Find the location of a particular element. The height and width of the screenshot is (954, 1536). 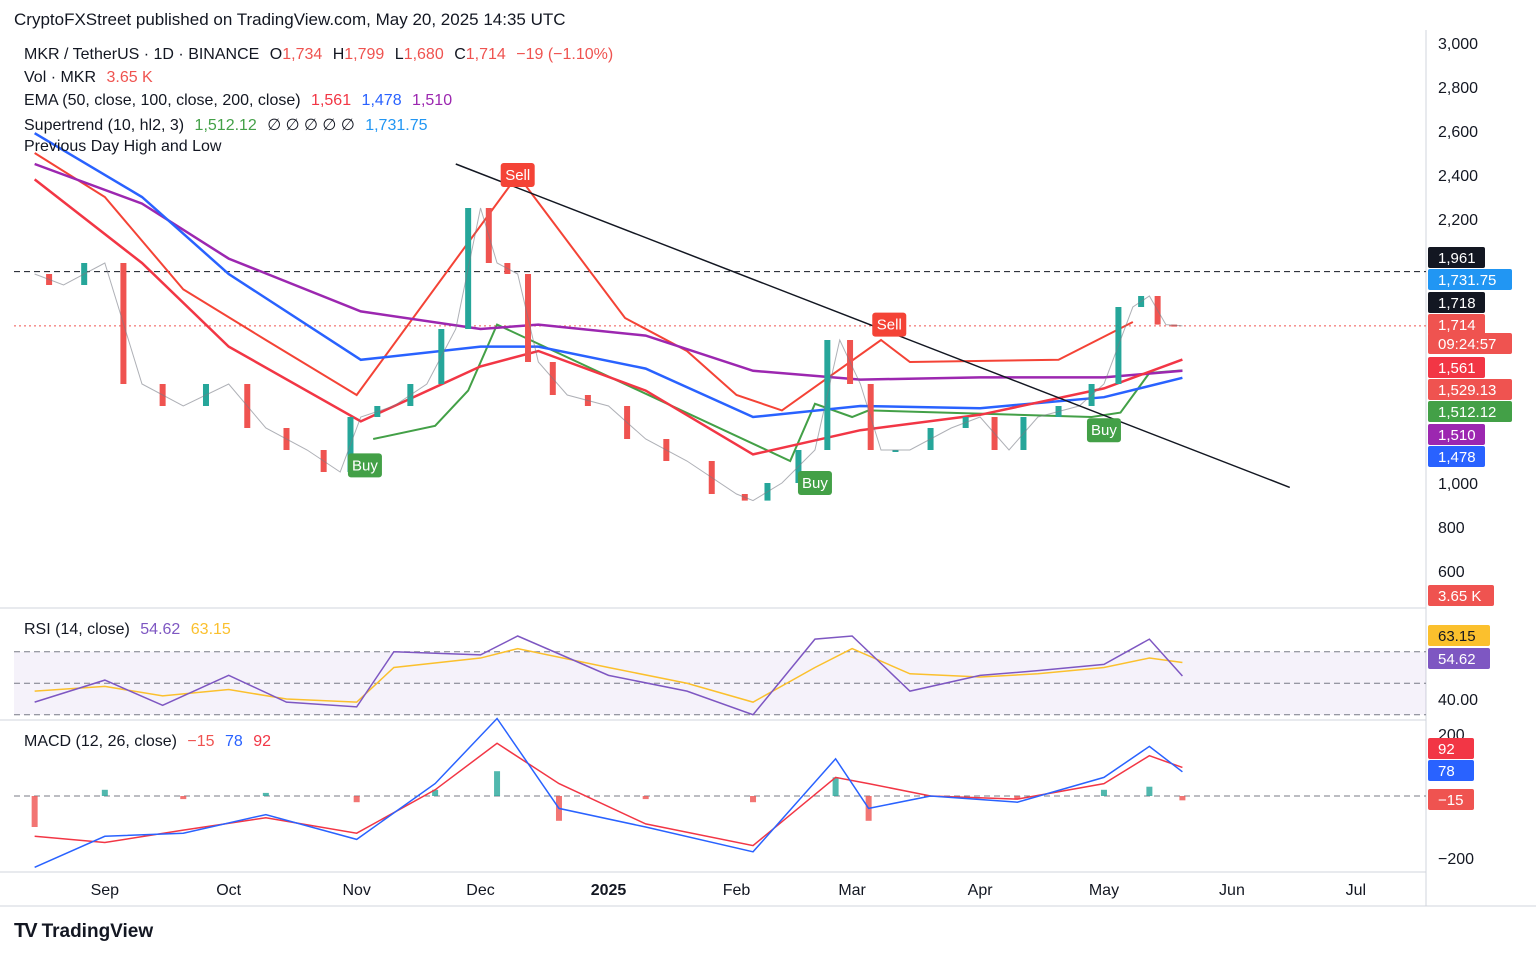

rsi-ma-line is located at coordinates (608, 675).